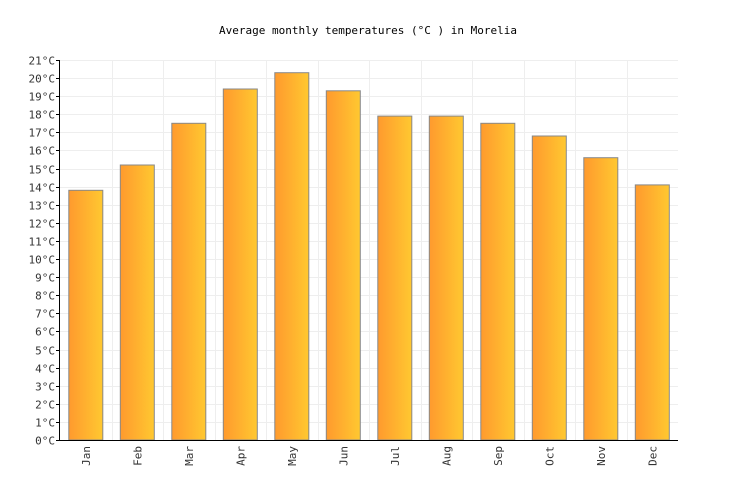  What do you see at coordinates (42, 188) in the screenshot?
I see `y-tick-label: 14°C` at bounding box center [42, 188].